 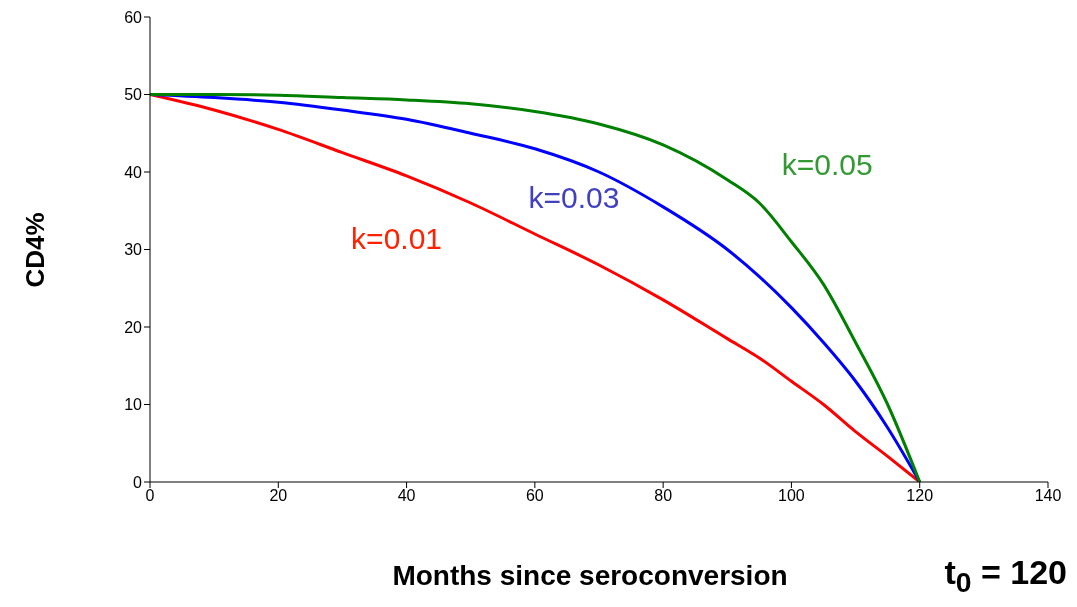 What do you see at coordinates (1048, 496) in the screenshot?
I see `x-tick-label: 140` at bounding box center [1048, 496].